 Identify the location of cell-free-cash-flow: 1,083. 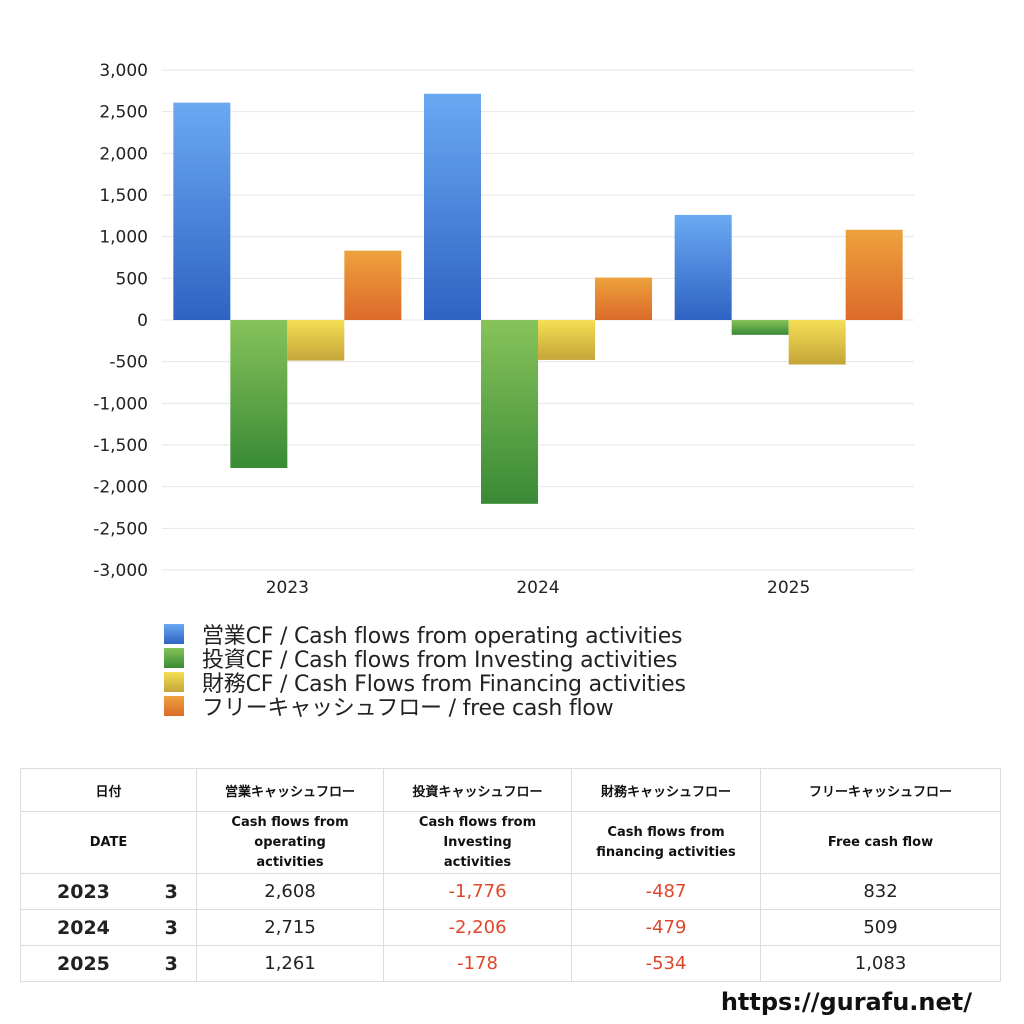
(881, 963).